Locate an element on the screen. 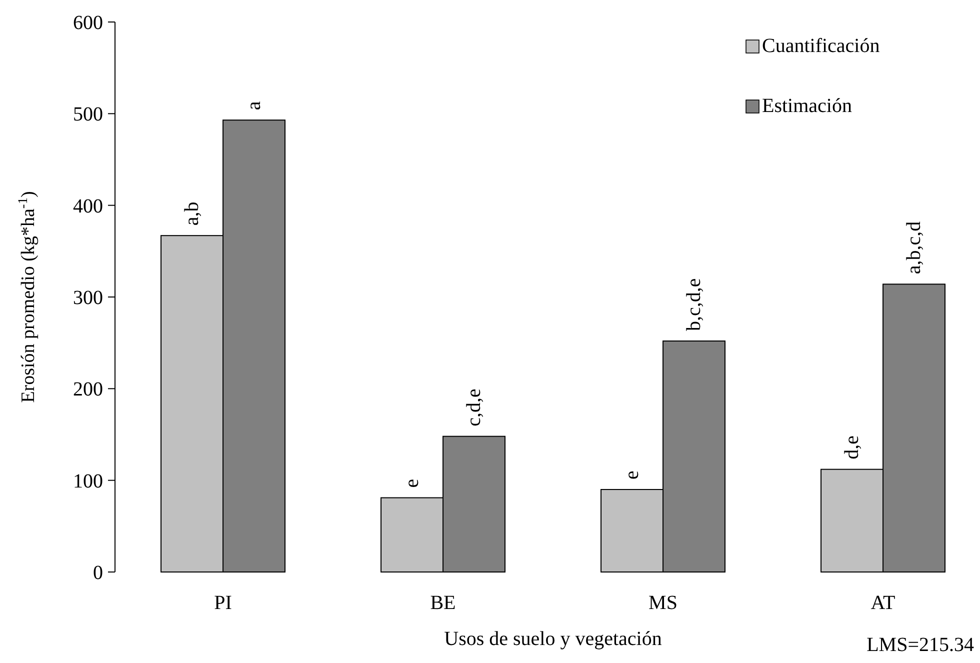  x-tick-label: PI is located at coordinates (223, 603).